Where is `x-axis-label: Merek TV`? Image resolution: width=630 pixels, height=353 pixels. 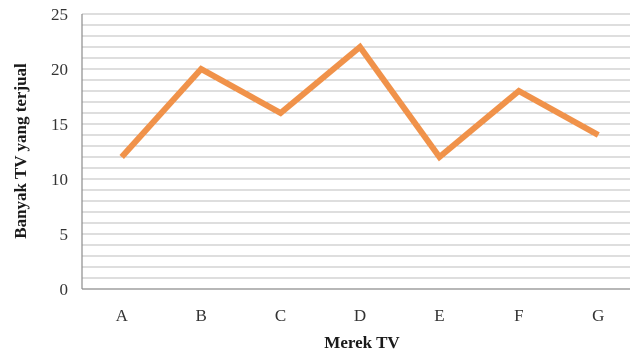
x-axis-label: Merek TV is located at coordinates (362, 342).